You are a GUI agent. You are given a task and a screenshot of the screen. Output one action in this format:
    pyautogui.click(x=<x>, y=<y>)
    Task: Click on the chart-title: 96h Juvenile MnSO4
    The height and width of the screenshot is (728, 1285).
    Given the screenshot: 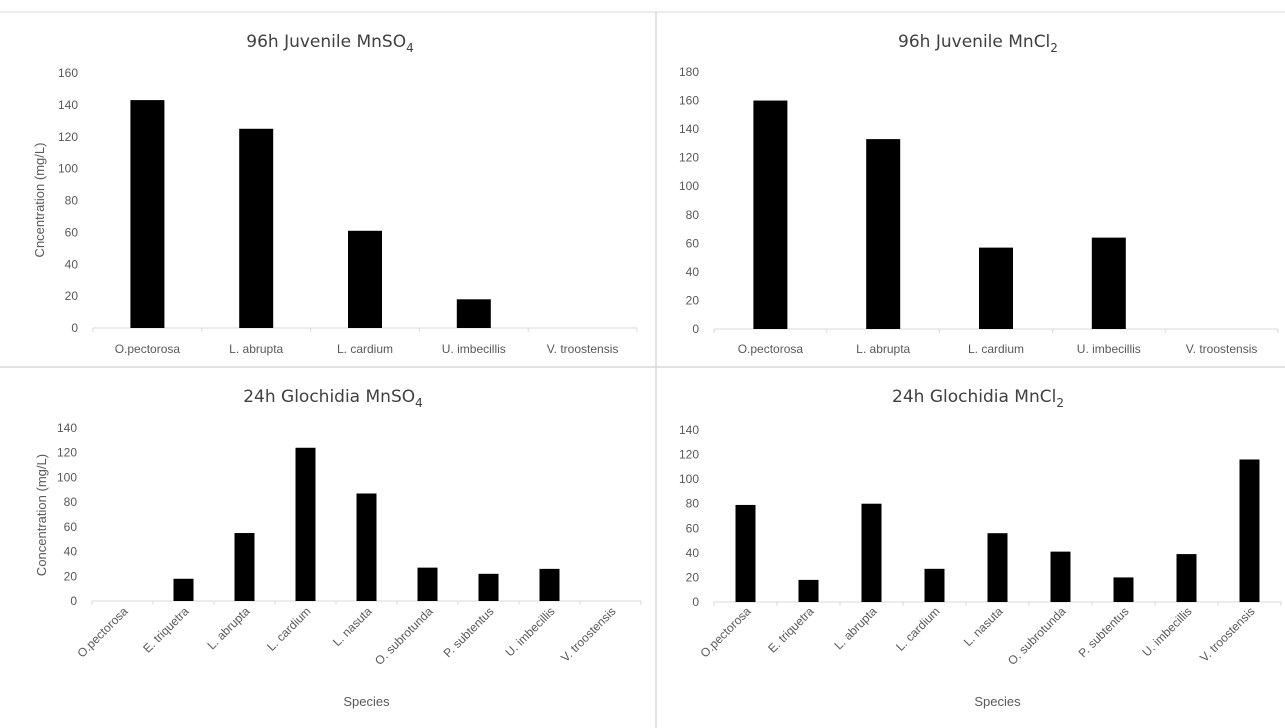 What is the action you would take?
    pyautogui.click(x=329, y=43)
    